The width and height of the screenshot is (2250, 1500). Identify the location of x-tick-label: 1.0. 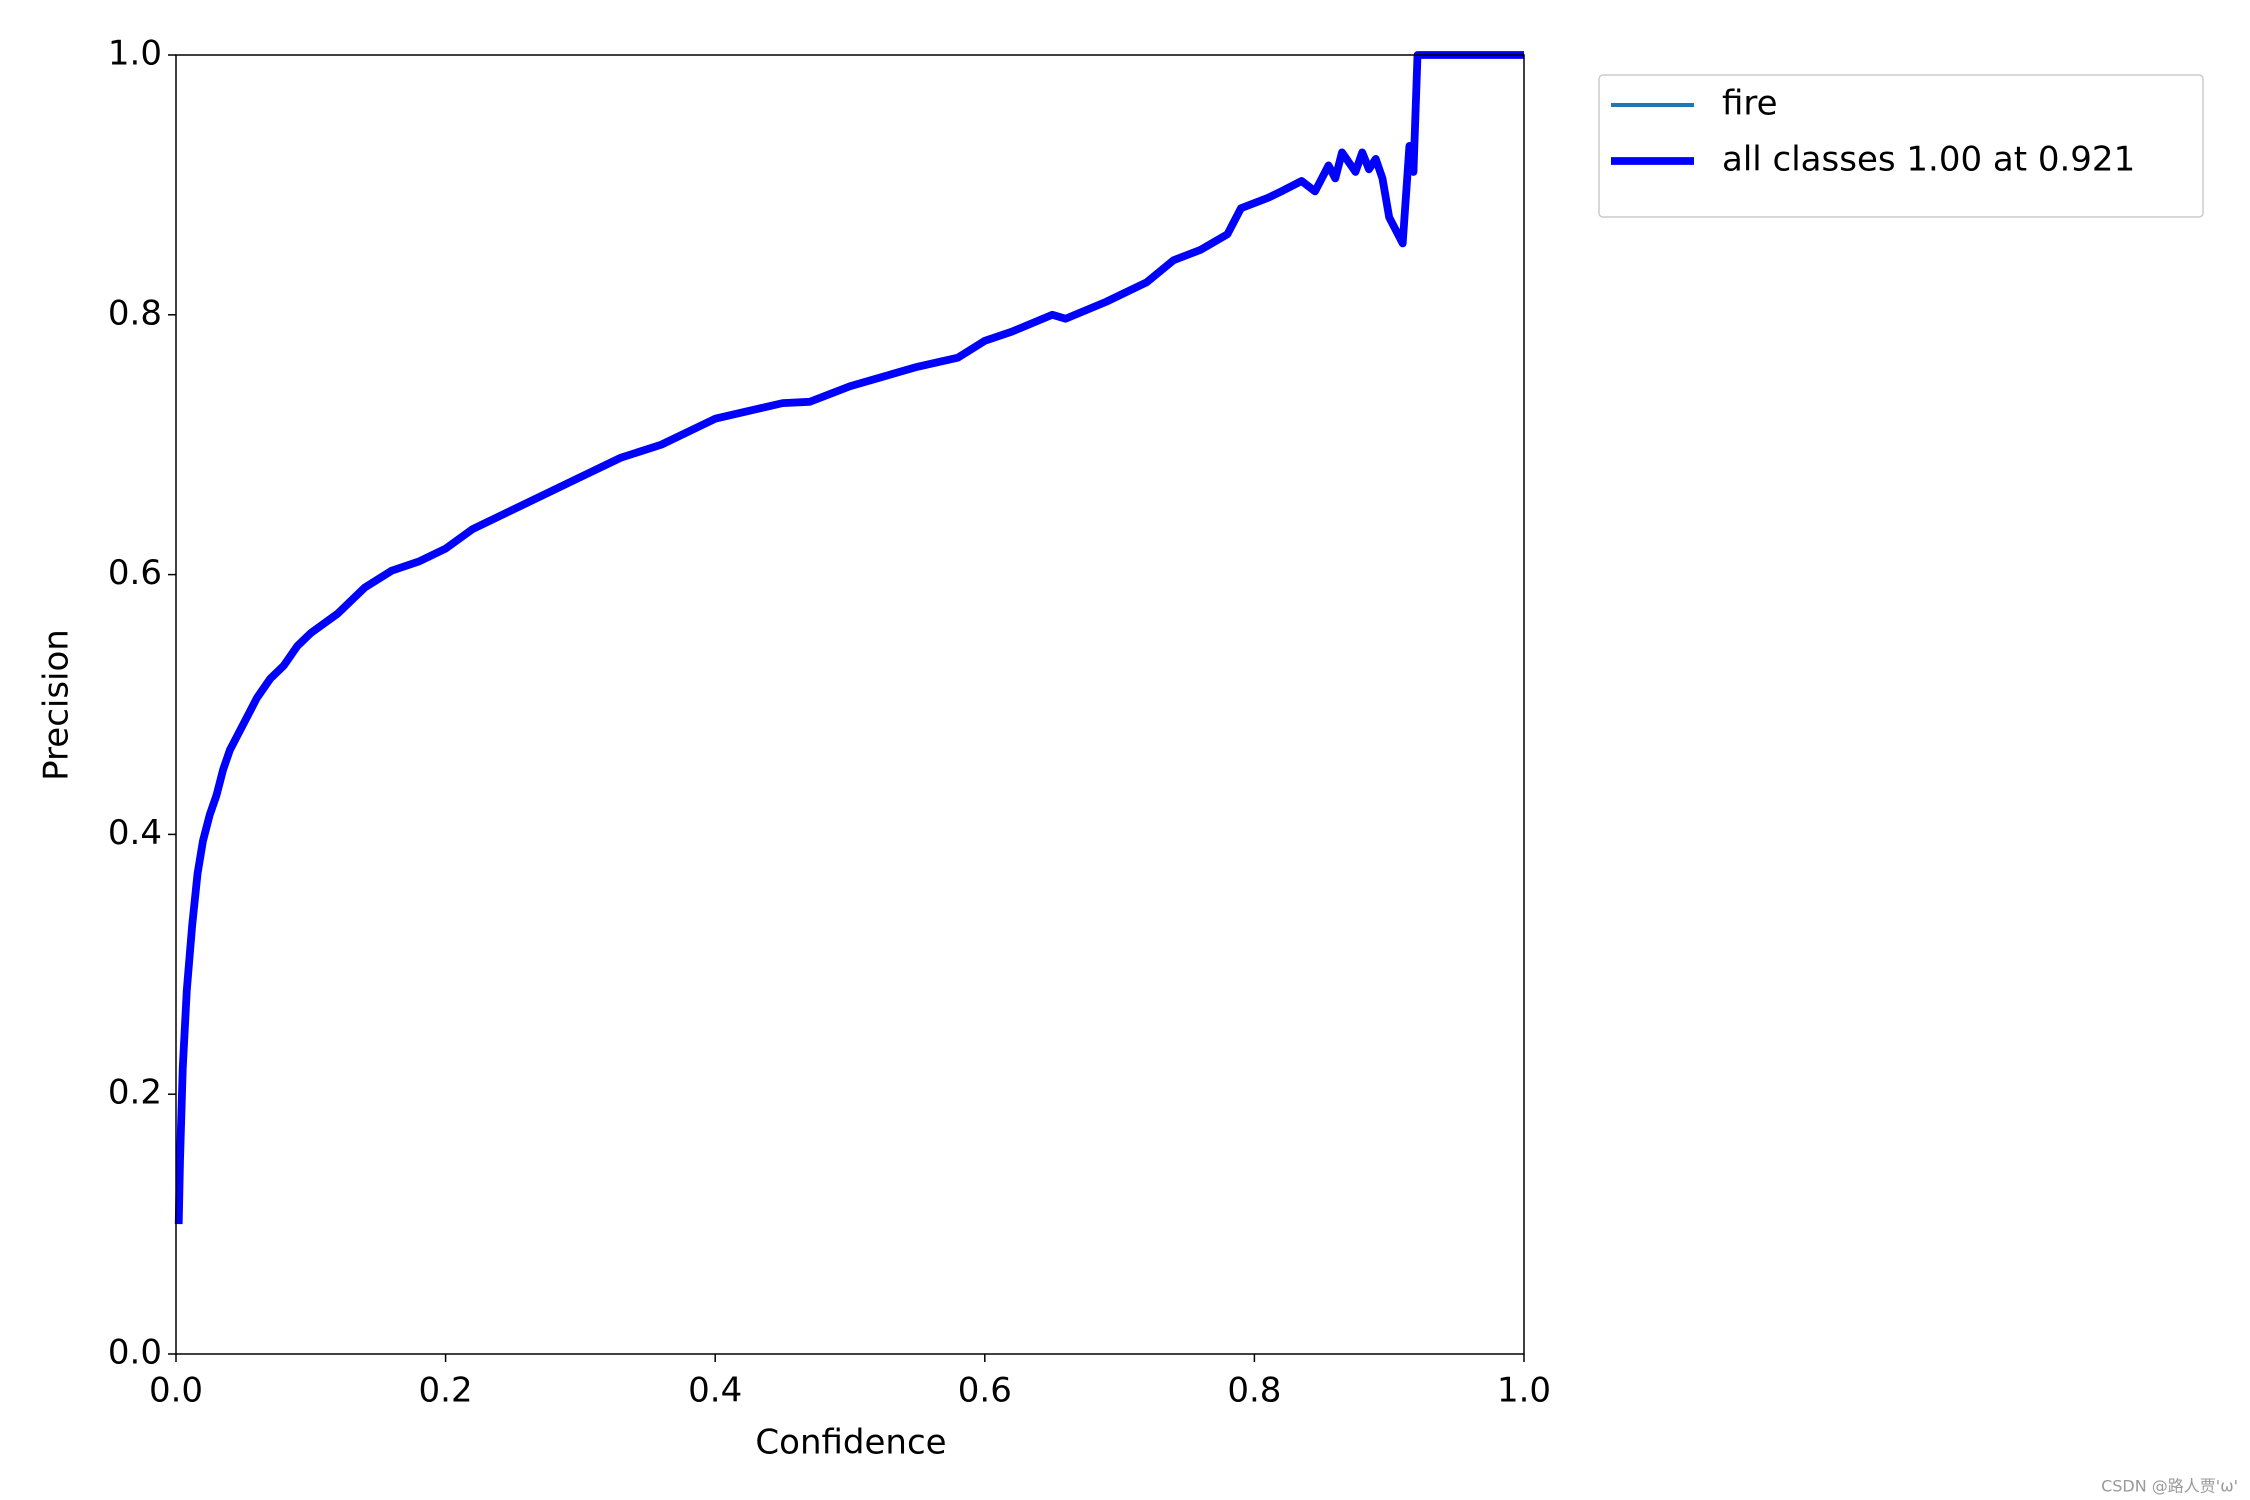
(1524, 1391).